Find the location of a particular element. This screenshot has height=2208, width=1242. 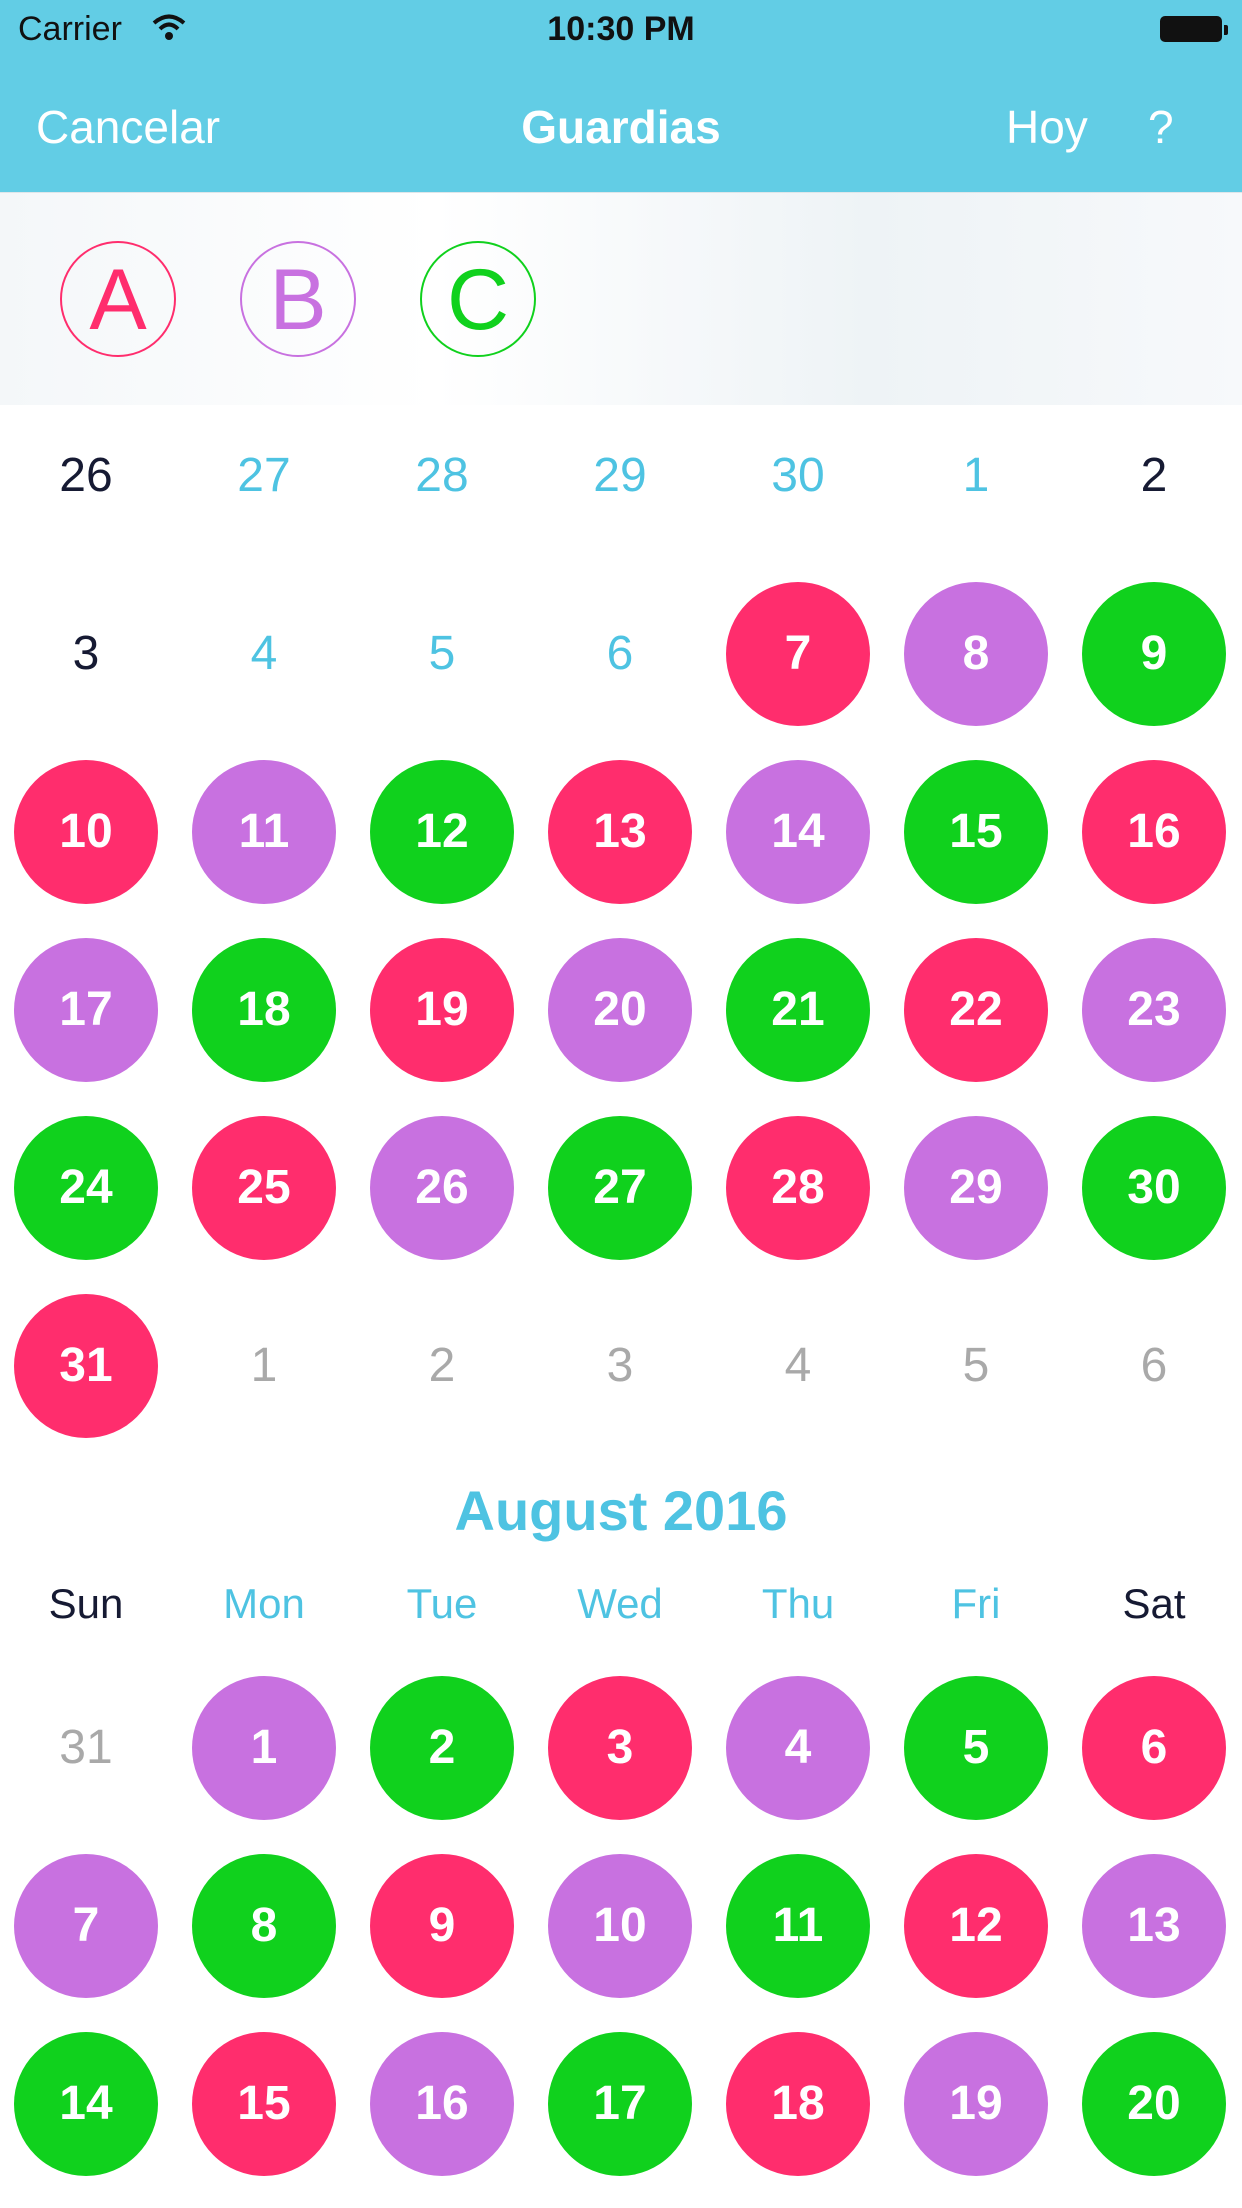

status-time: 10:30 PM is located at coordinates (621, 29).